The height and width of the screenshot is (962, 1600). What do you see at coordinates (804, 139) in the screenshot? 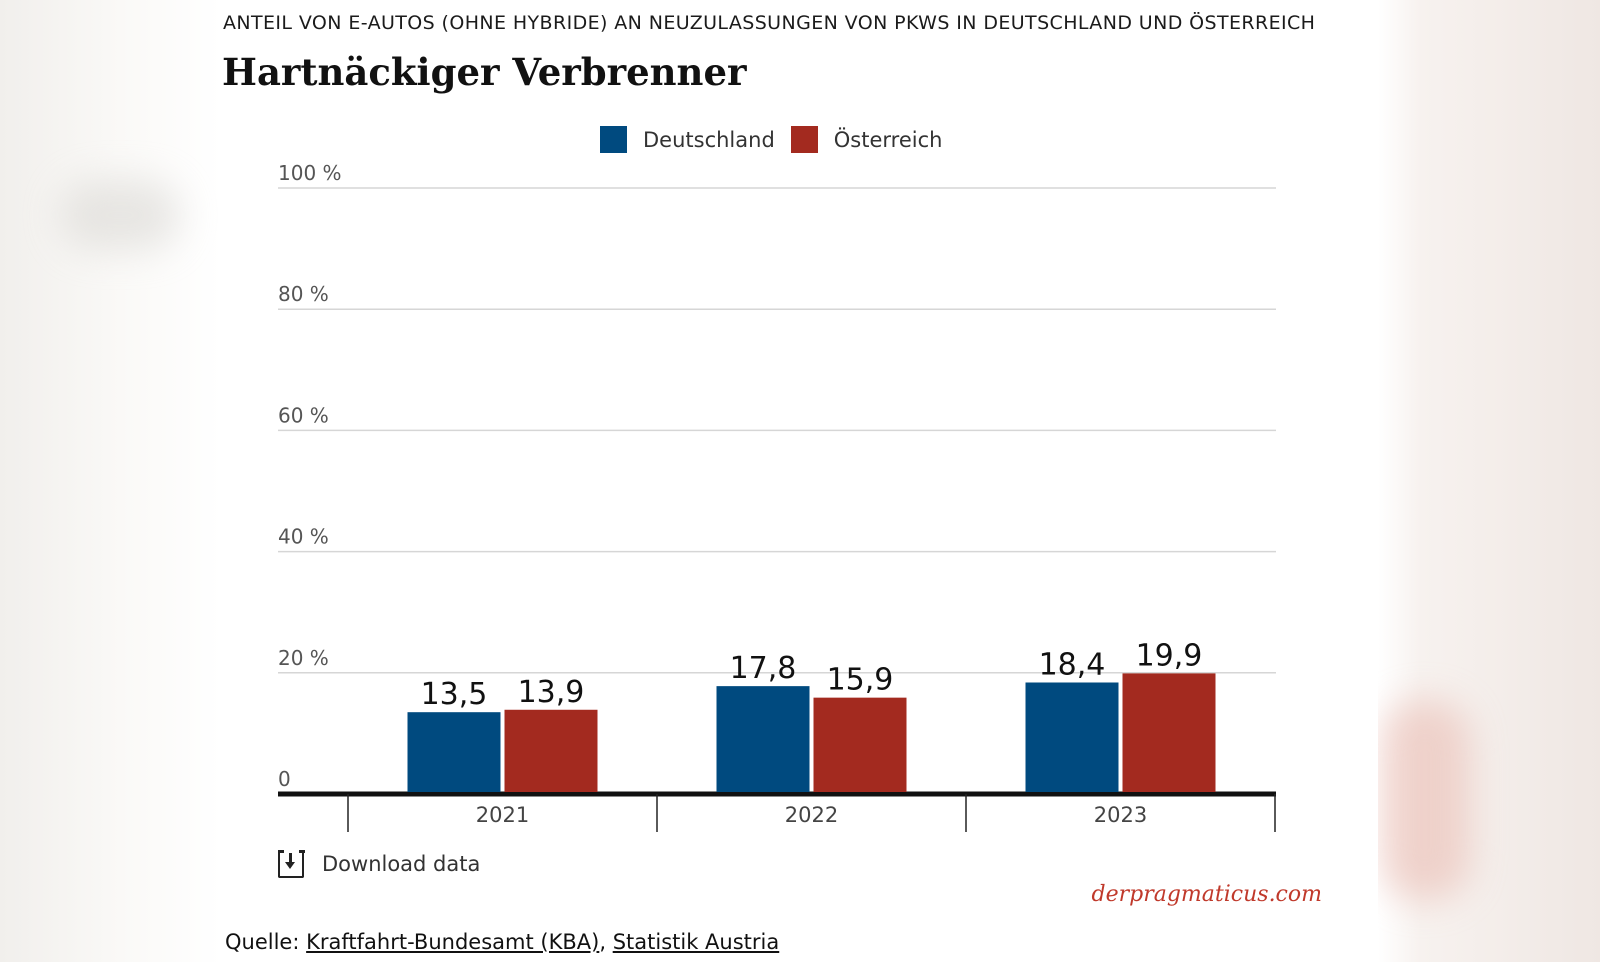
I see `legend-swatch-oesterreich` at bounding box center [804, 139].